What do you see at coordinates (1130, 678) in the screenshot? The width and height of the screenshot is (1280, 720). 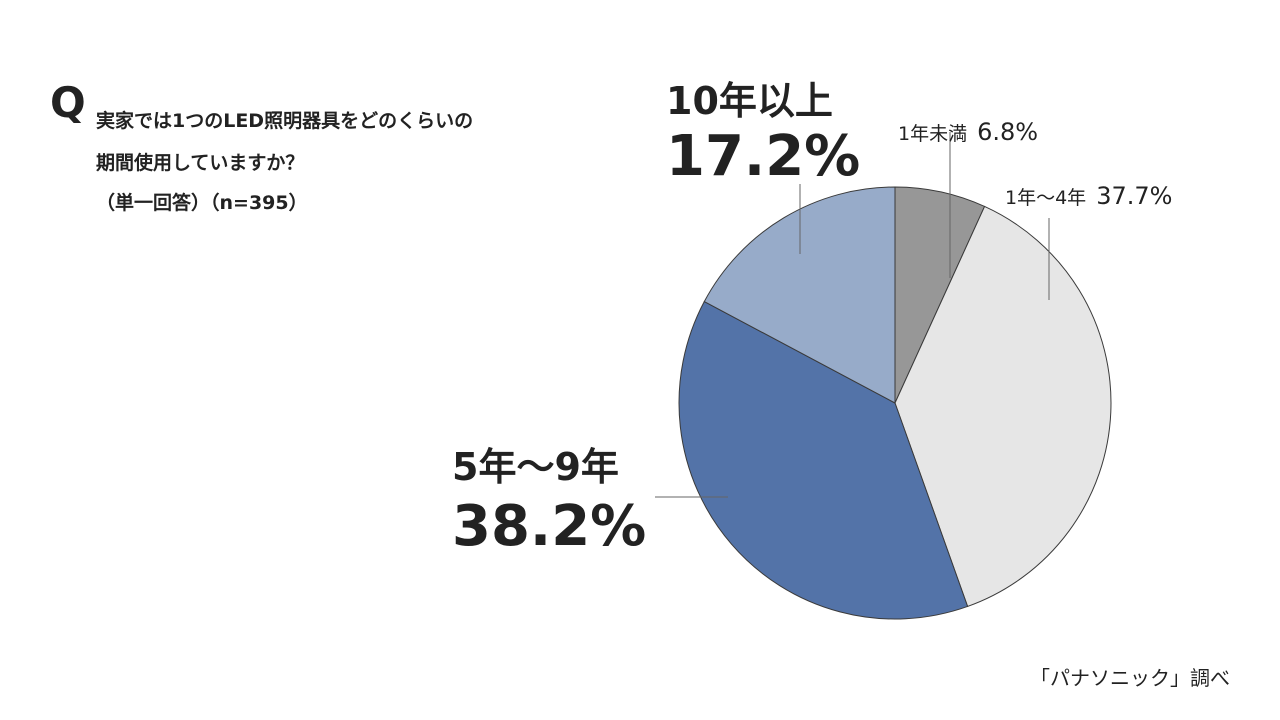 I see `source-credit: 「パナソニック」調べ` at bounding box center [1130, 678].